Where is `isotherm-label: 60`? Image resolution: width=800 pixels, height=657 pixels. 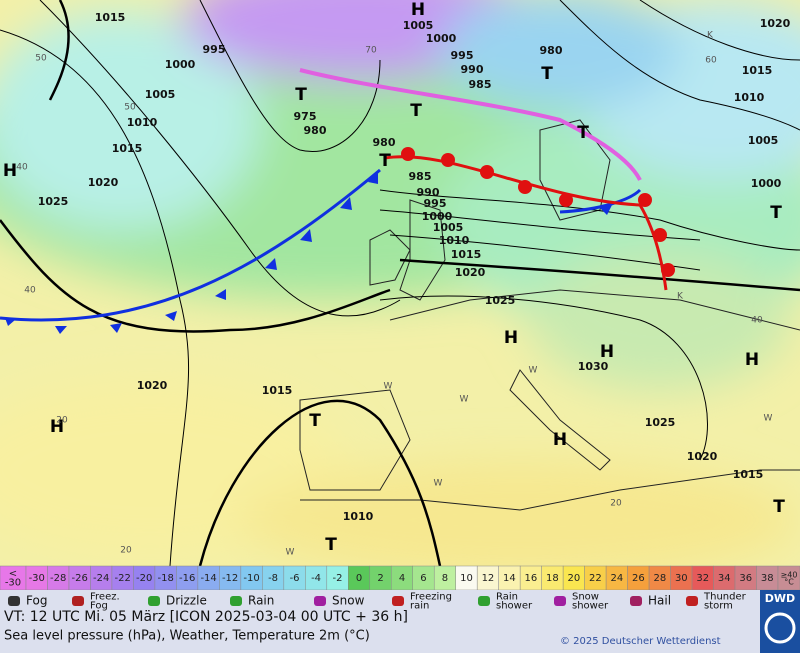 isotherm-label: 60 is located at coordinates (711, 61).